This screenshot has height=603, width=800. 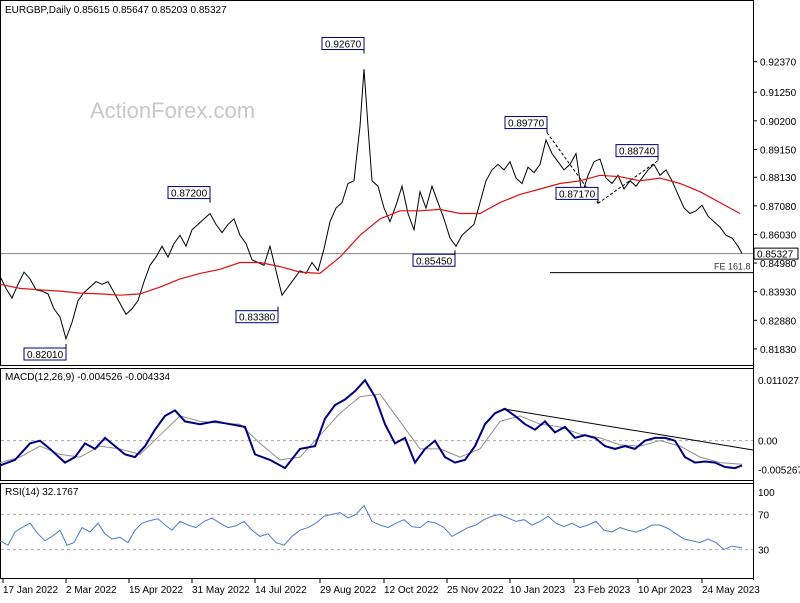 What do you see at coordinates (778, 350) in the screenshot?
I see `main-y-tick-label: 0.81830` at bounding box center [778, 350].